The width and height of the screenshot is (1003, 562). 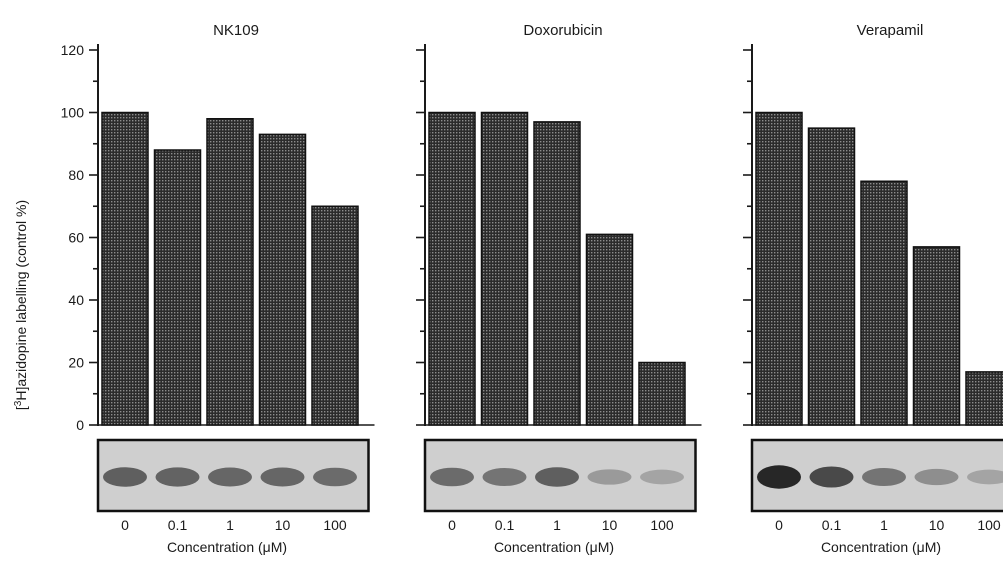 What do you see at coordinates (21, 305) in the screenshot?
I see `y-axis-label: [3H]azidopine labelling (control %)` at bounding box center [21, 305].